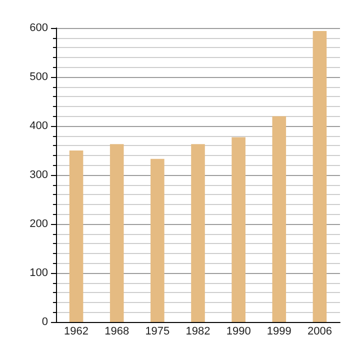 The height and width of the screenshot is (360, 360). I want to click on y-tick-label: 100, so click(39, 273).